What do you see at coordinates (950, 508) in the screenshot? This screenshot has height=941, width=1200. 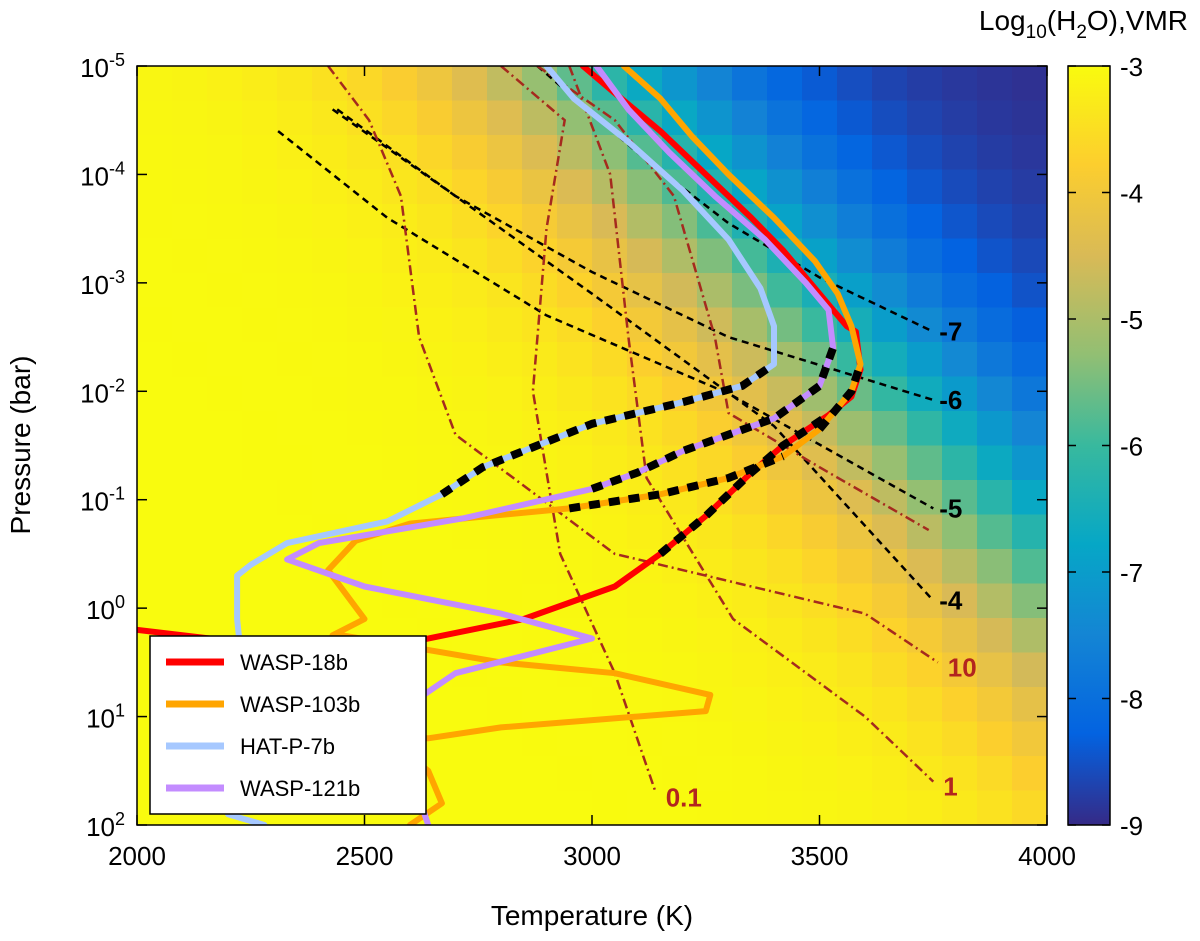 I see `isobar-label: -5` at bounding box center [950, 508].